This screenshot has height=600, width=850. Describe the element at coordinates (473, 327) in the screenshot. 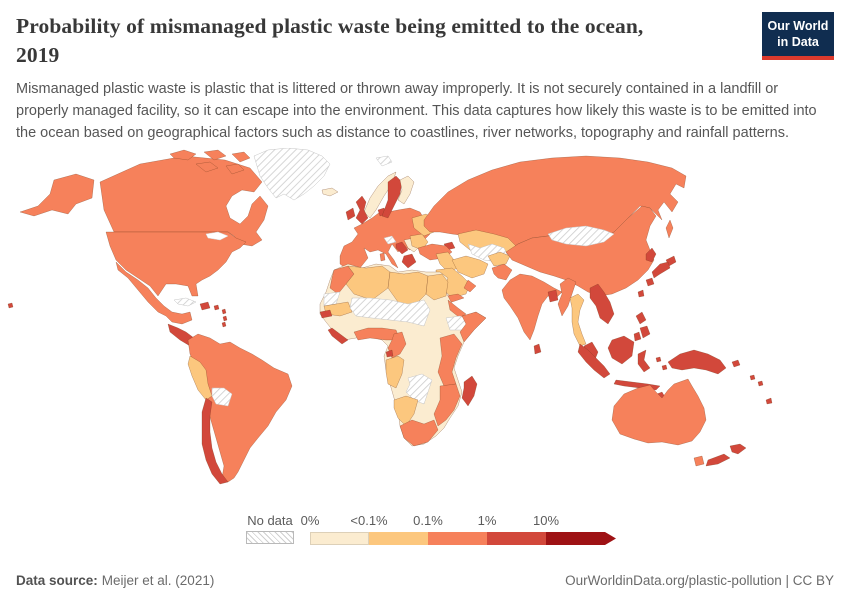

I see `country-somalia` at that location.